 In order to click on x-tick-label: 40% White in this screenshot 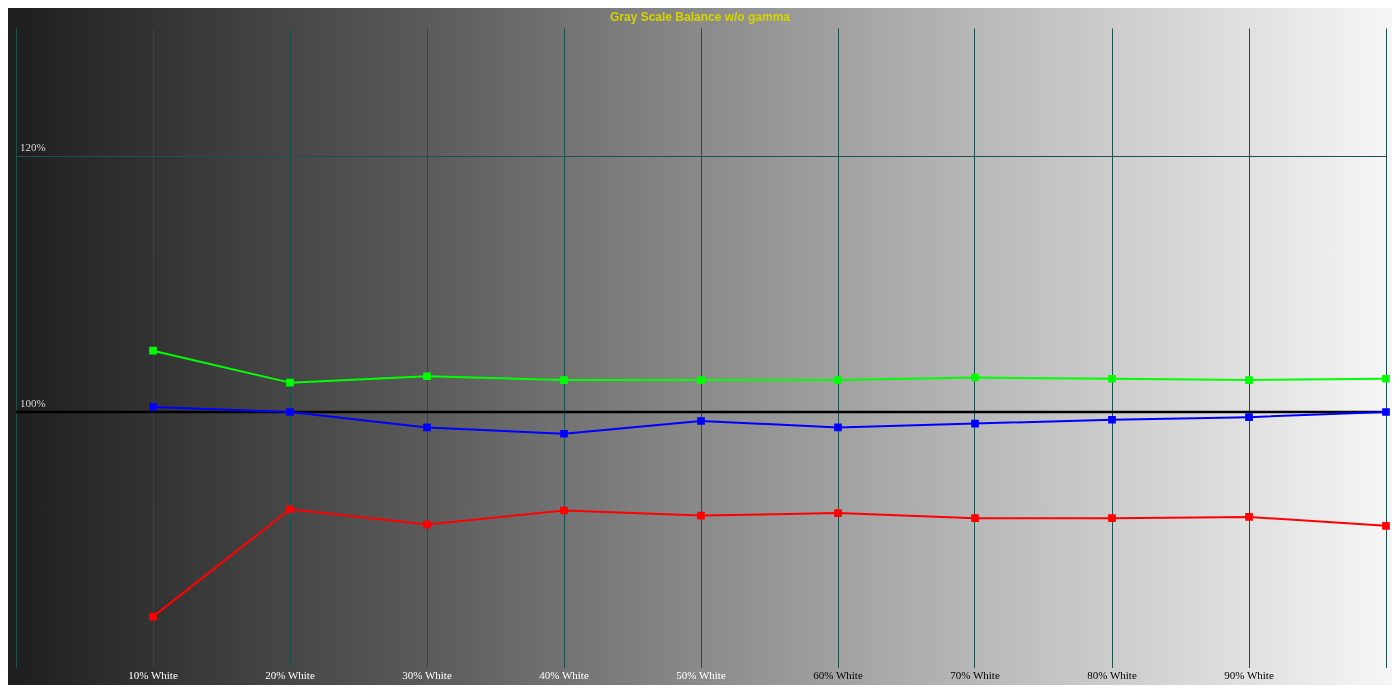, I will do `click(564, 675)`.